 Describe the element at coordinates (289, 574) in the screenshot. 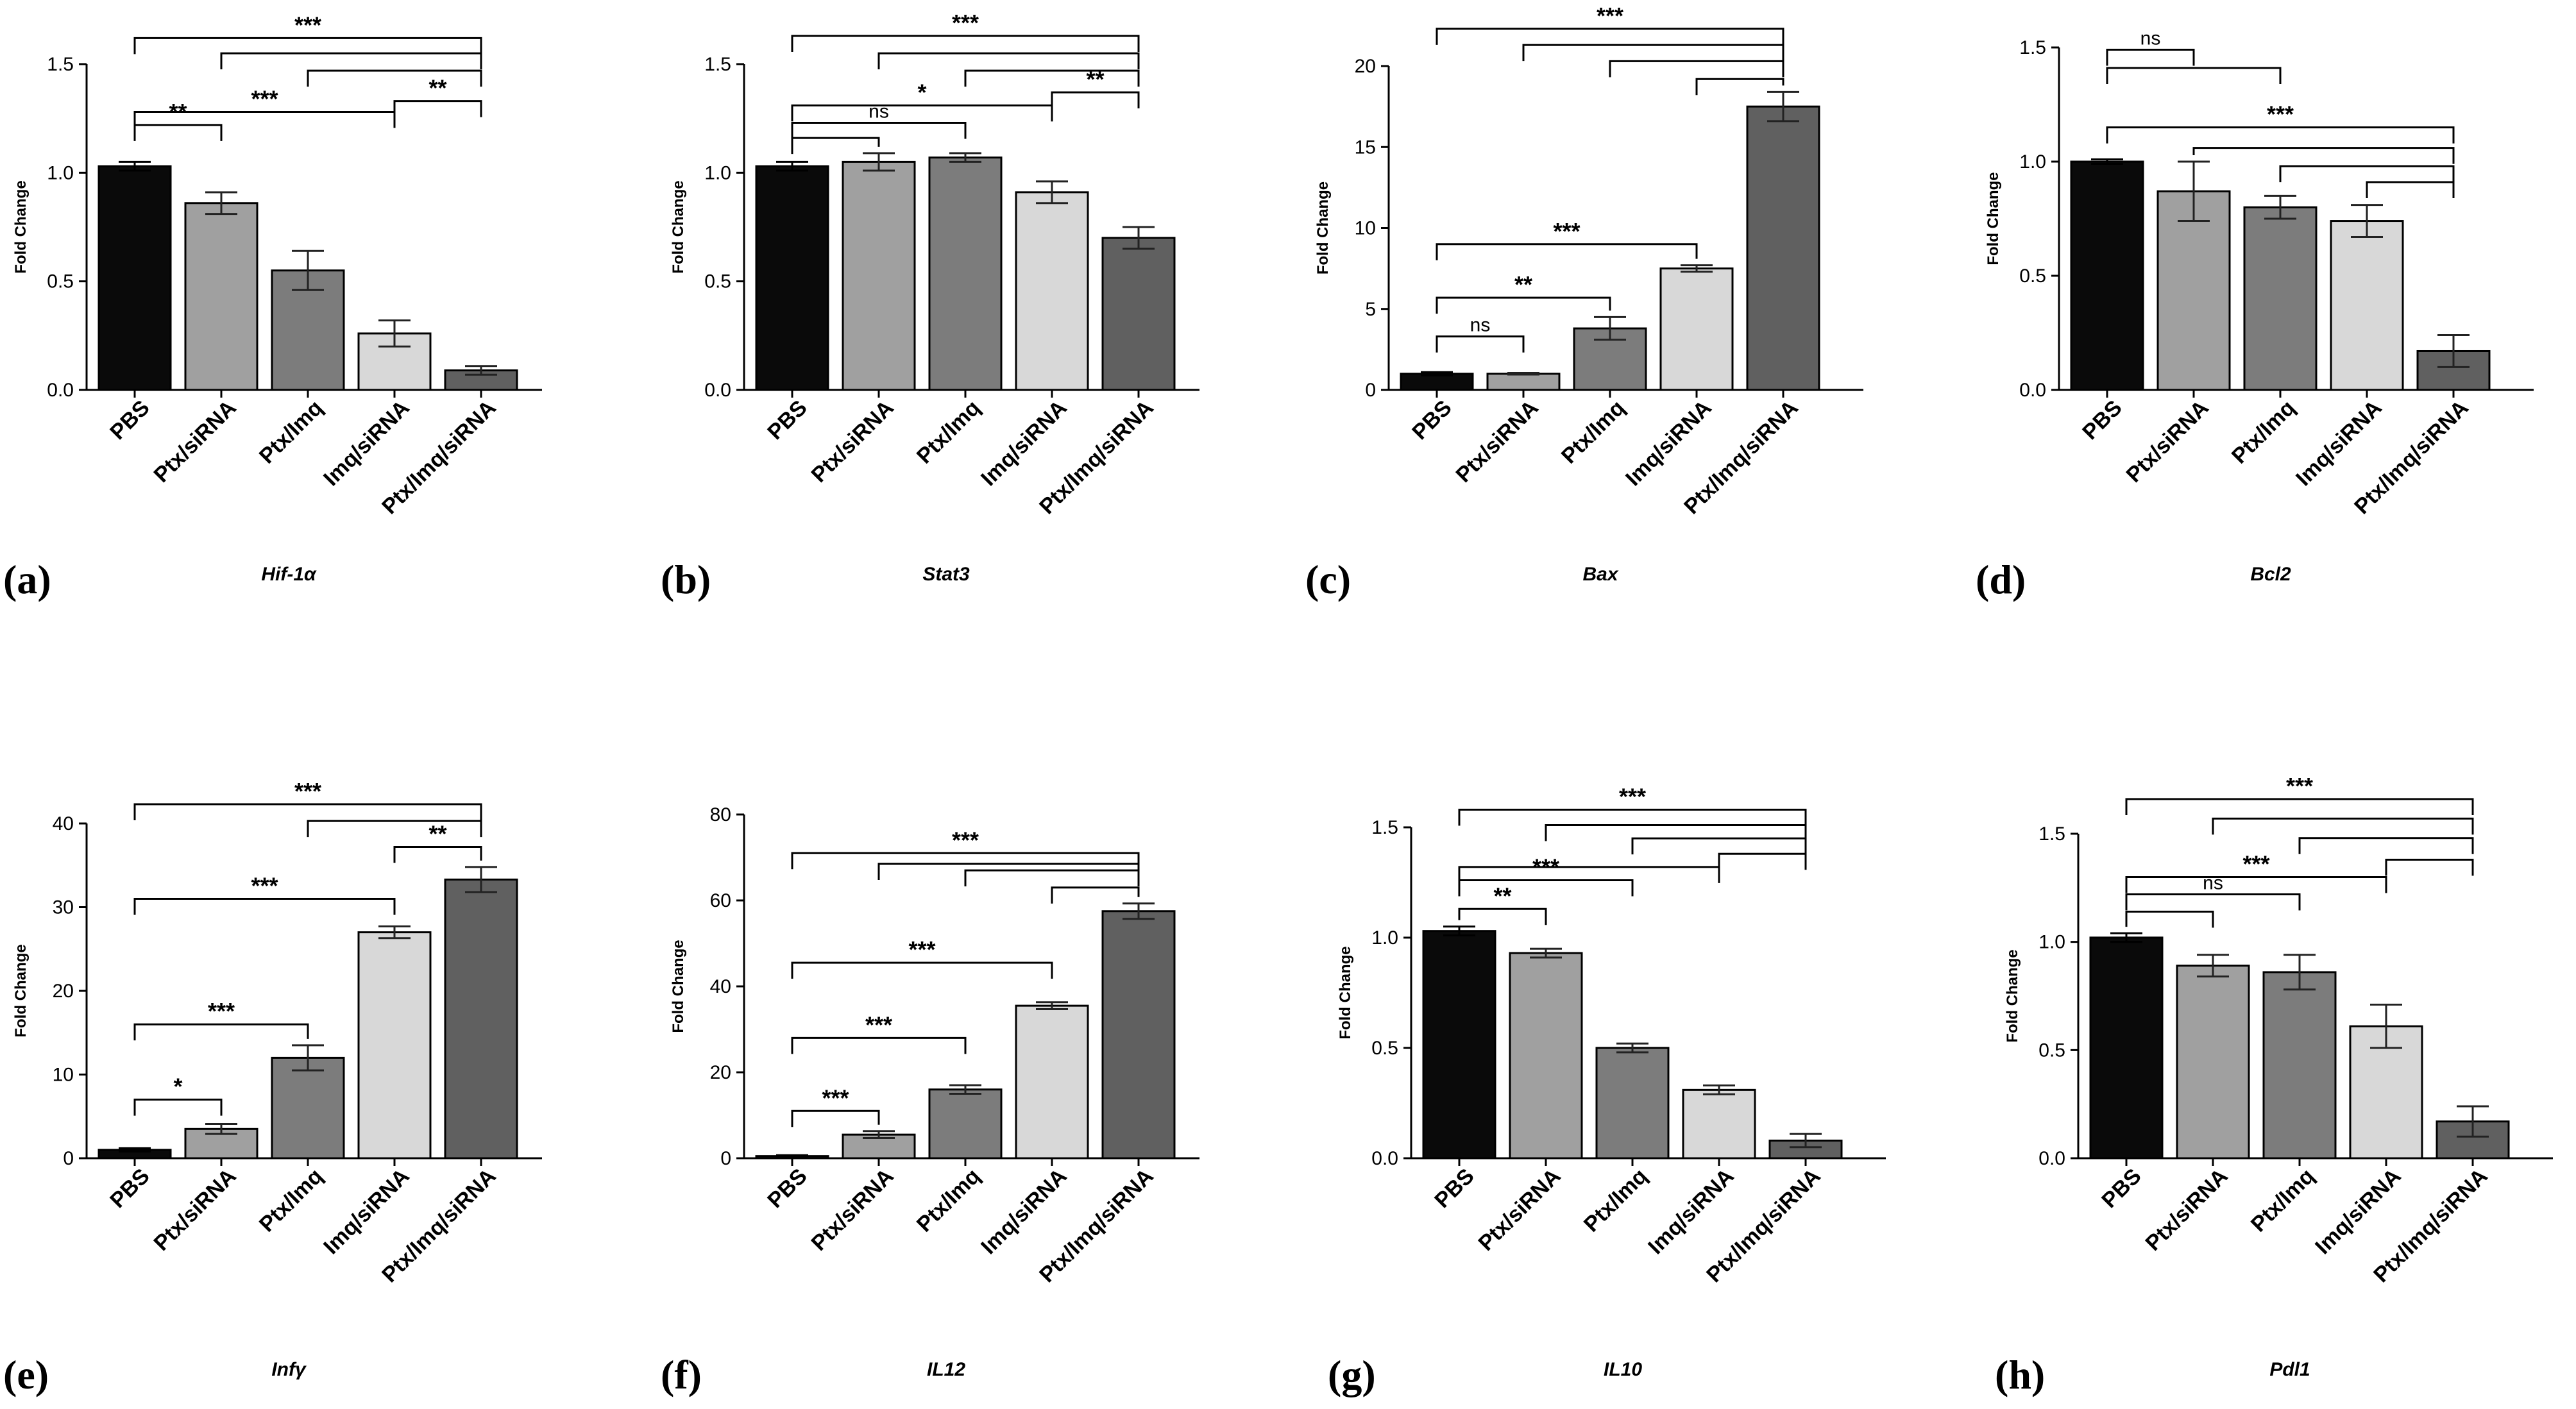

I see `gene-title: Hif-1α` at that location.